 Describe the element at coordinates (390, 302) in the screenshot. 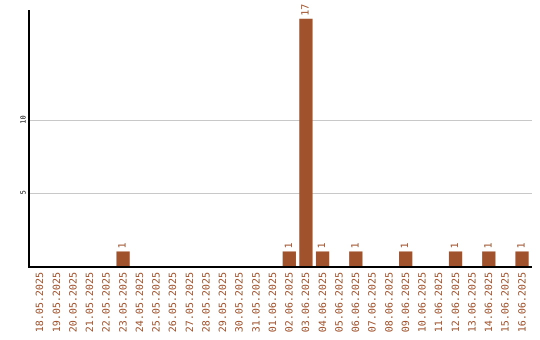

I see `x-tick-label: 08.06.2025` at that location.